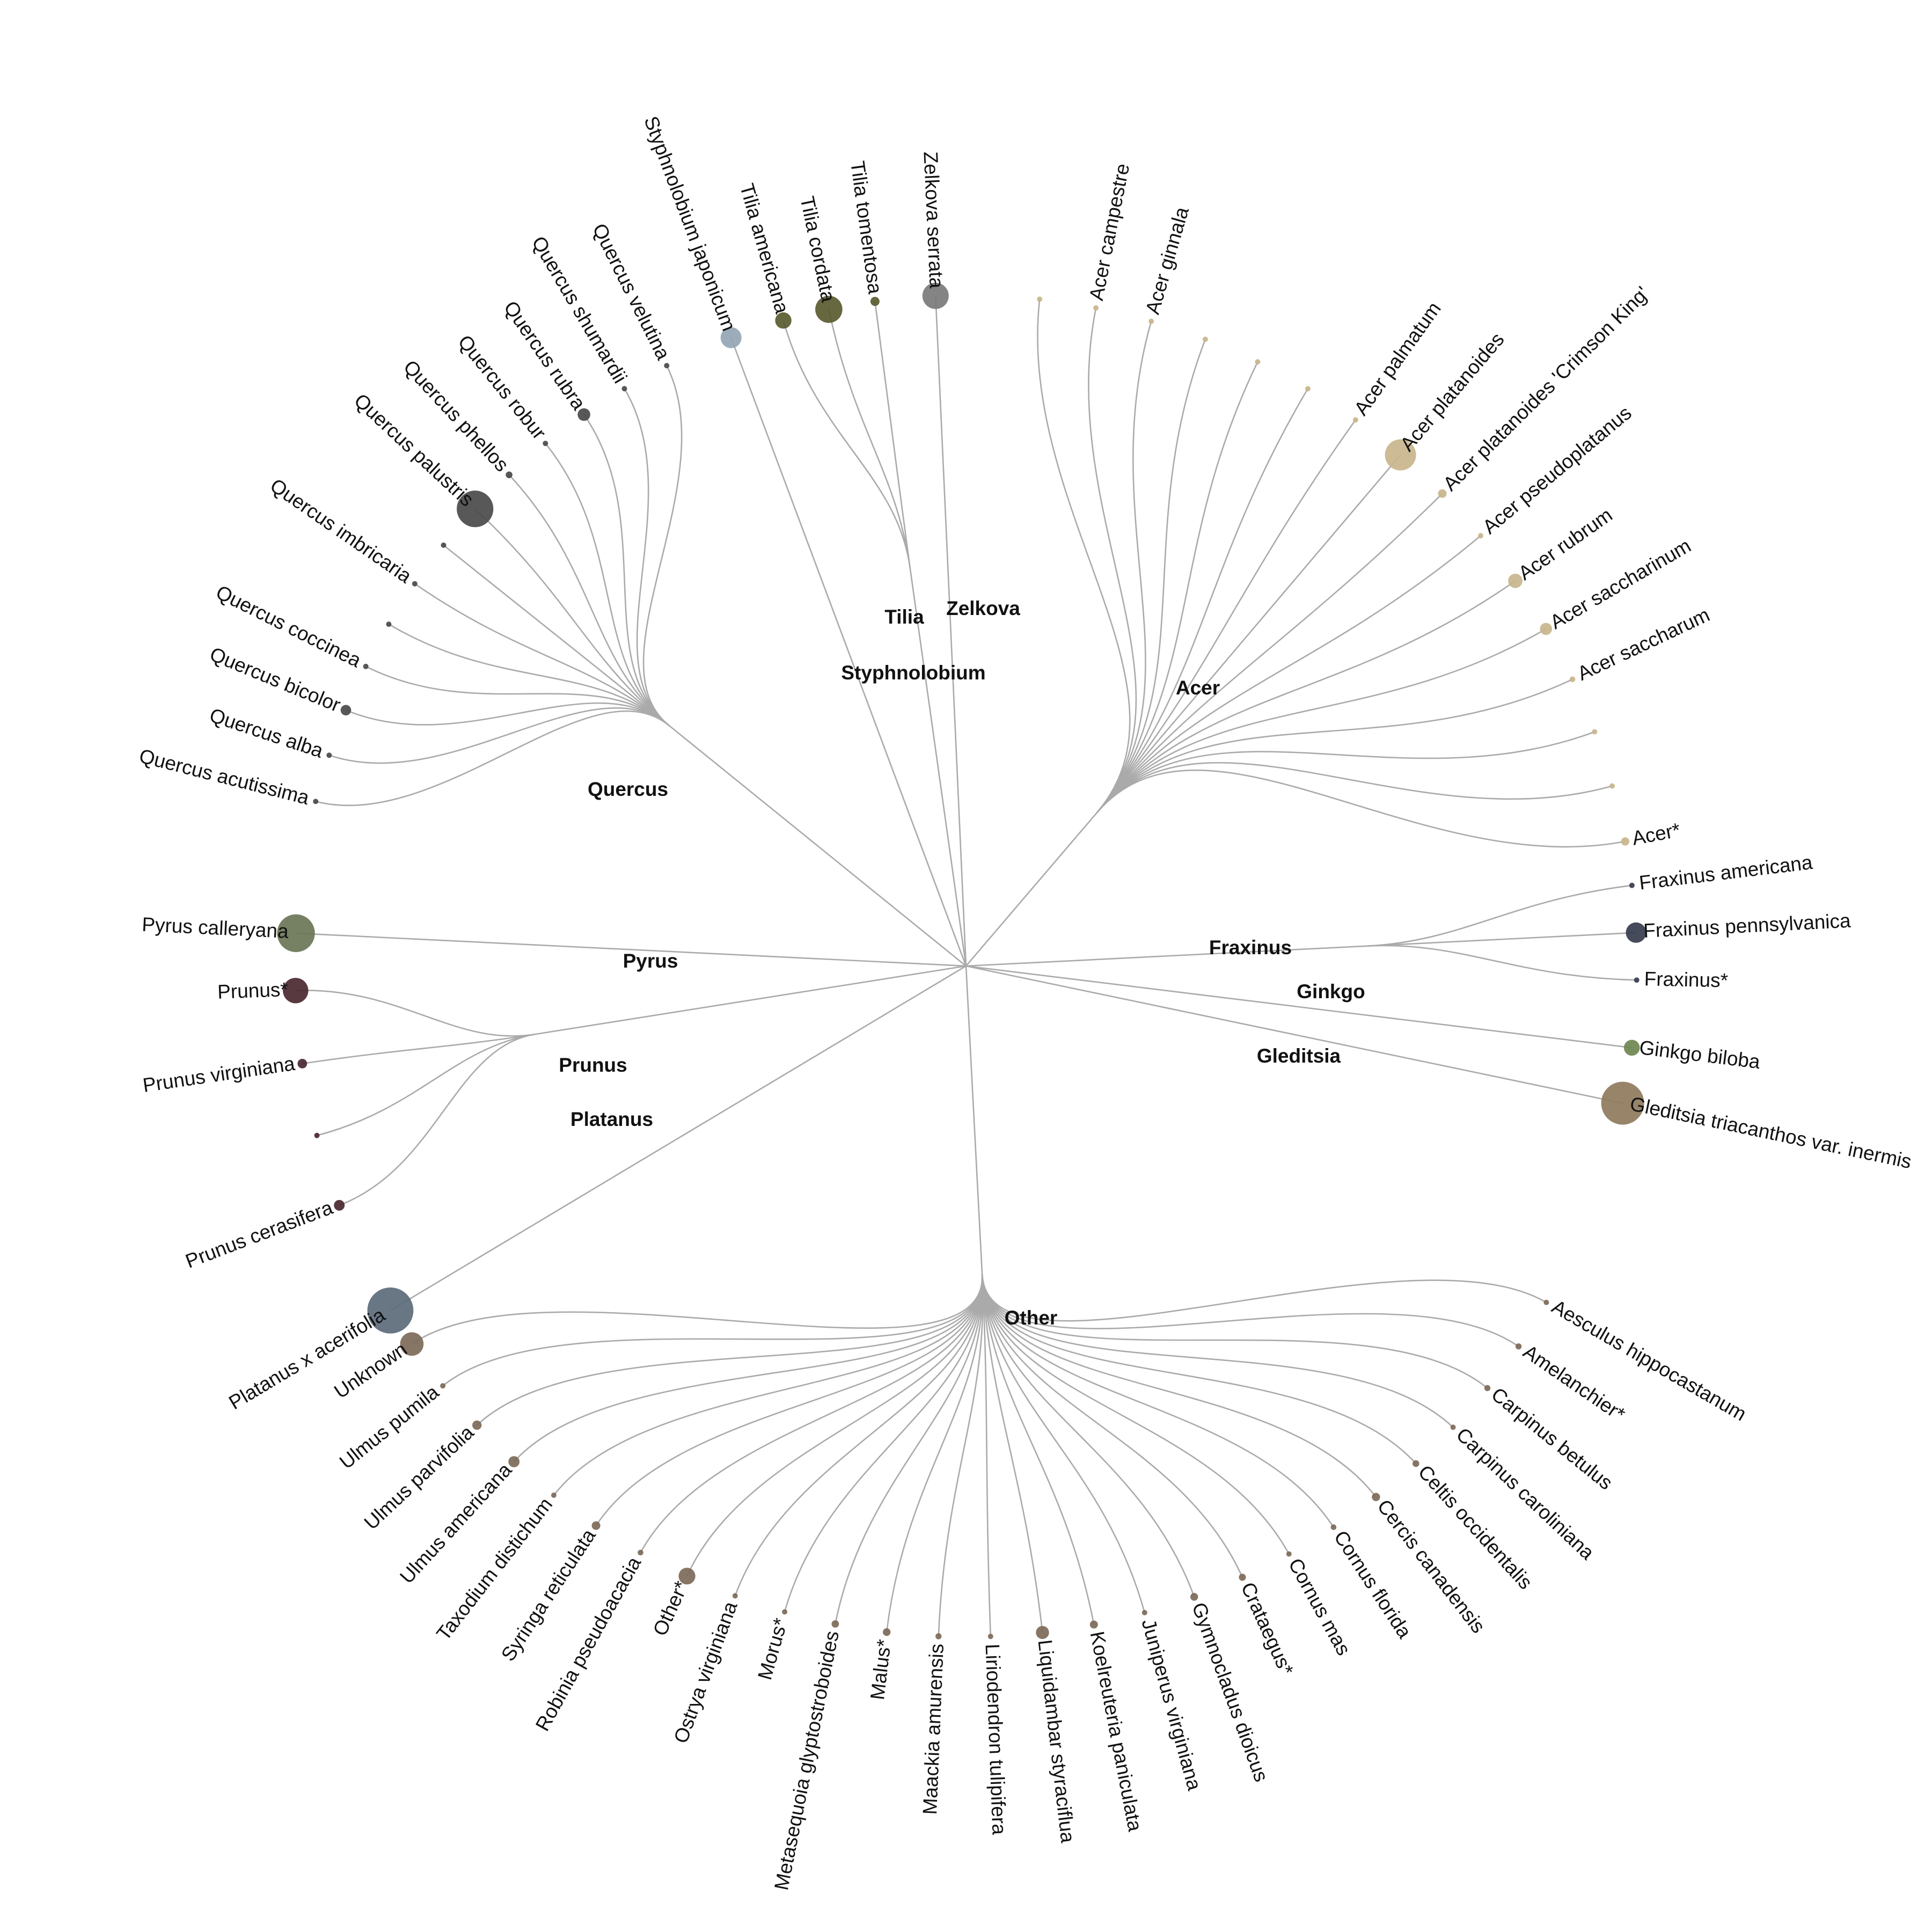 The height and width of the screenshot is (1932, 1932). I want to click on genus-label-ginkgo: Ginkgo, so click(1331, 991).